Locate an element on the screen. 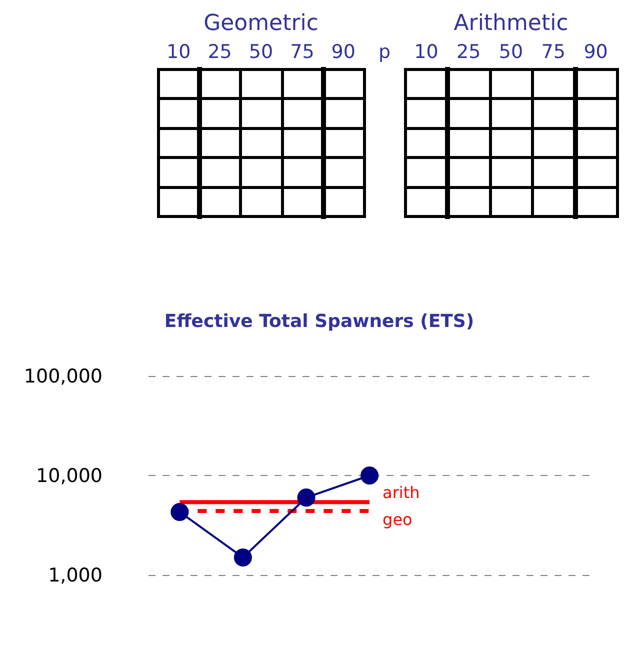  y-tick-label: 100,000 is located at coordinates (63, 377).